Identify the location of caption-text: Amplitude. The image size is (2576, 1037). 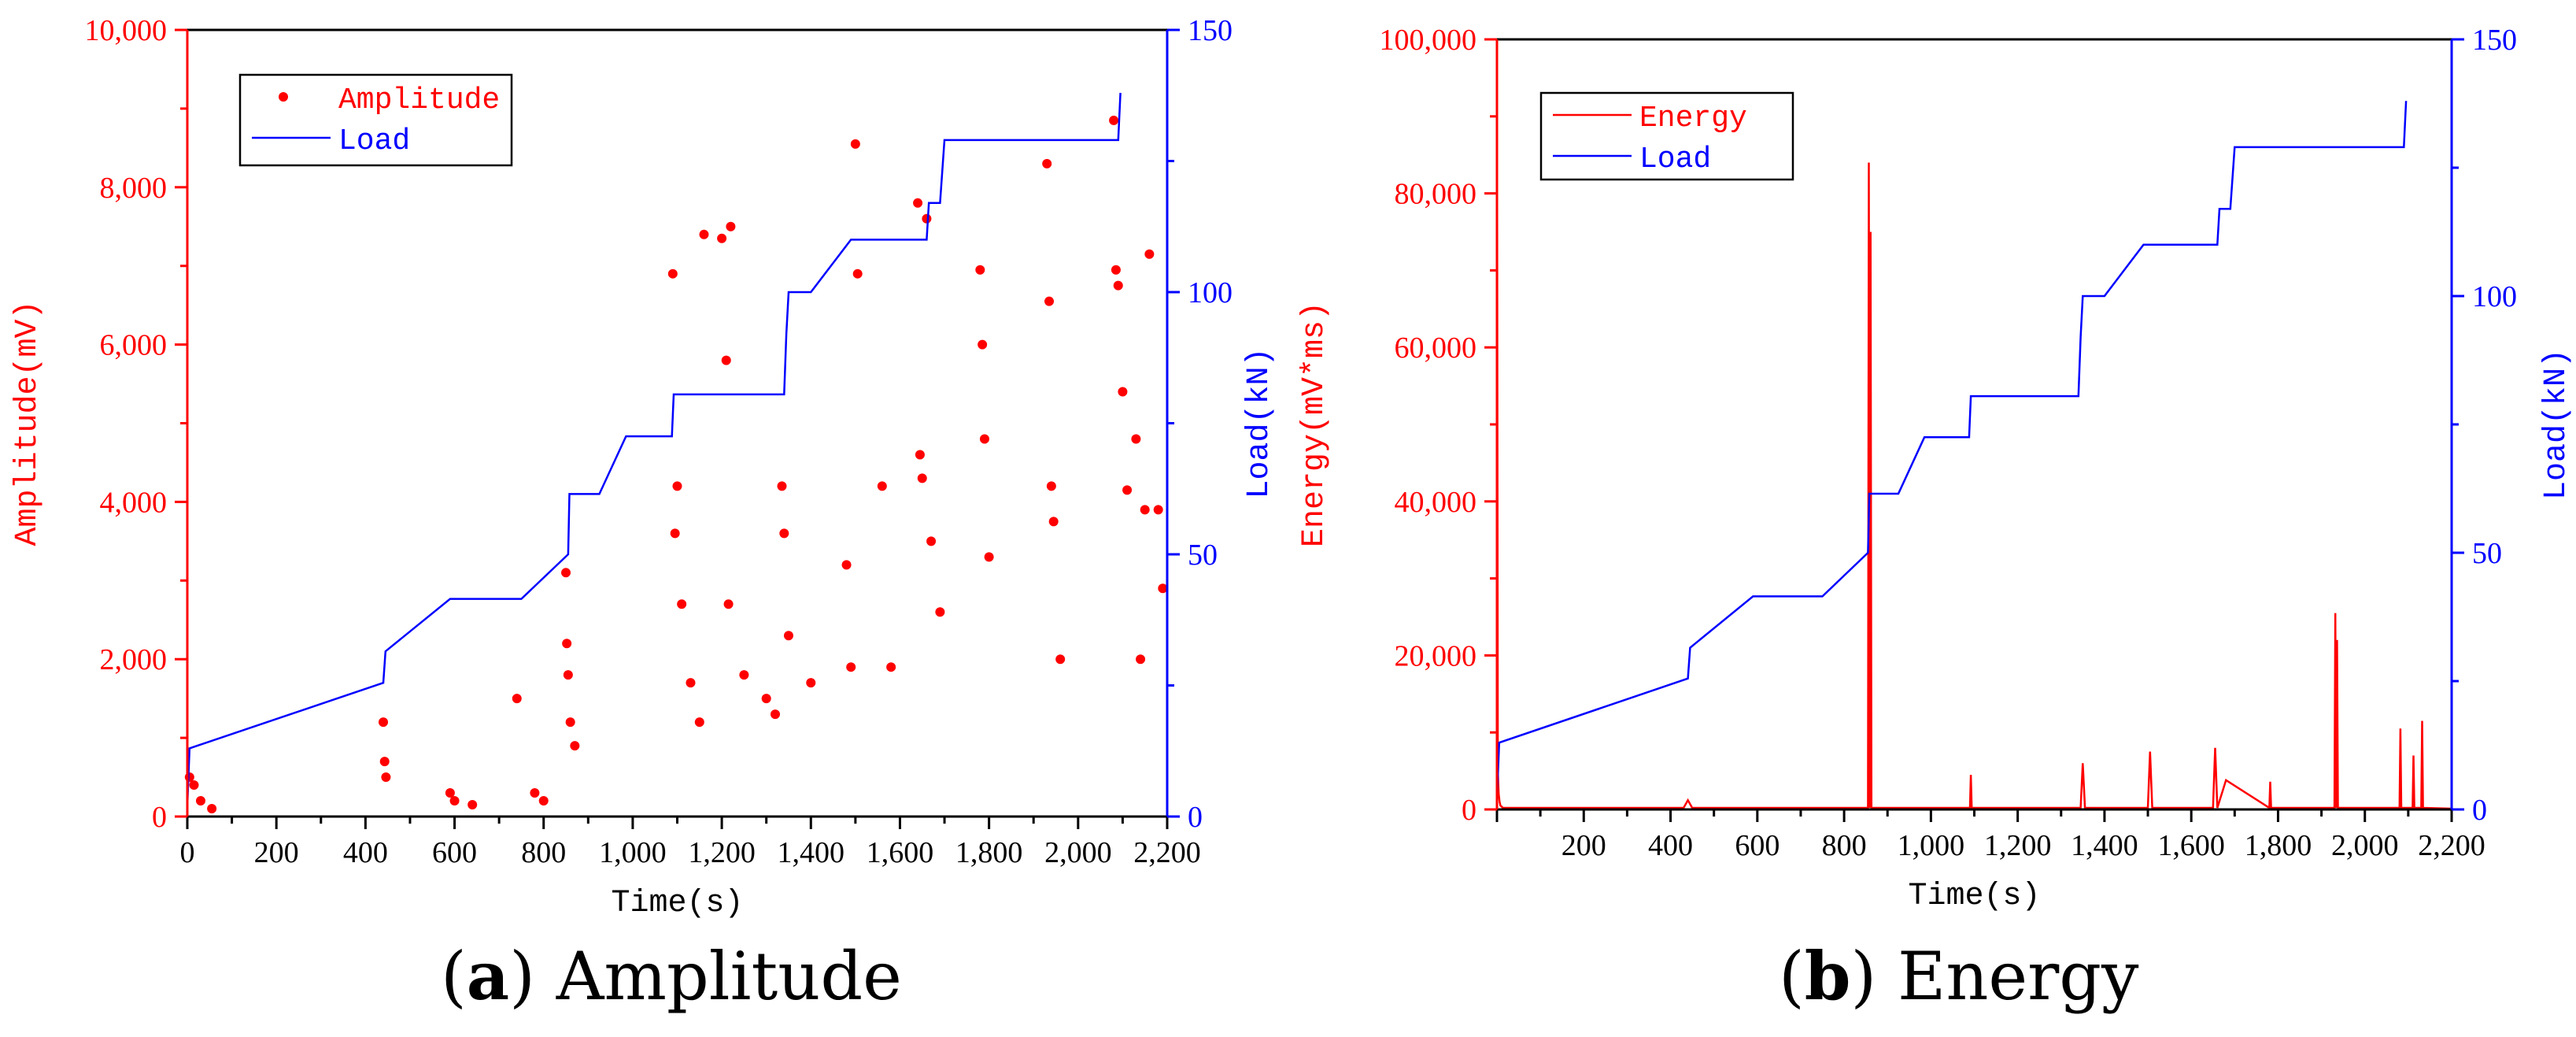
(729, 976).